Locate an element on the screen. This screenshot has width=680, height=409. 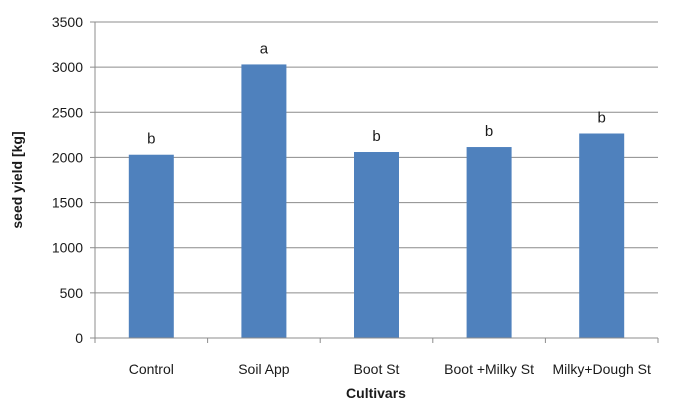
x-tick-label: Milky+Dough St is located at coordinates (601, 369).